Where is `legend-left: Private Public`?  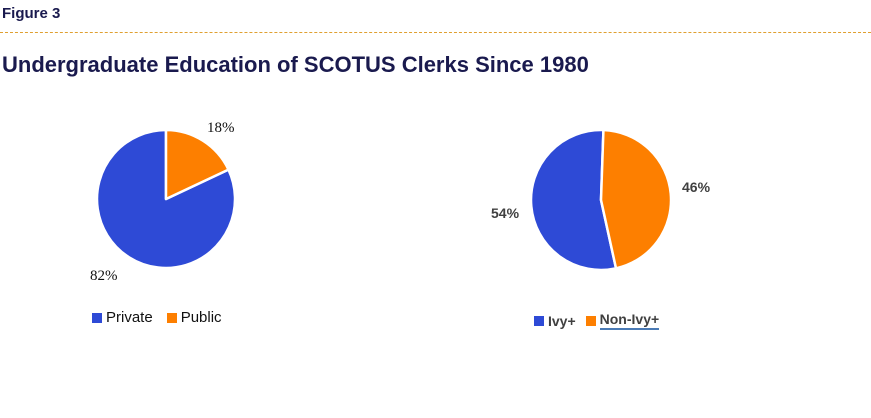
legend-left: Private Public is located at coordinates (157, 317).